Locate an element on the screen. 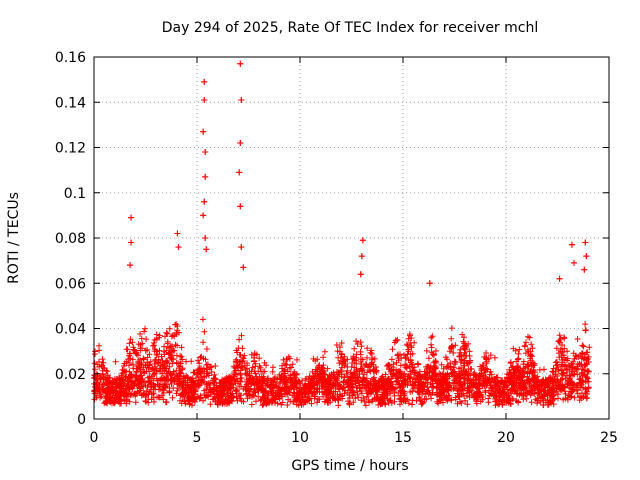 The height and width of the screenshot is (480, 640). x-tick-label: 25 is located at coordinates (609, 438).